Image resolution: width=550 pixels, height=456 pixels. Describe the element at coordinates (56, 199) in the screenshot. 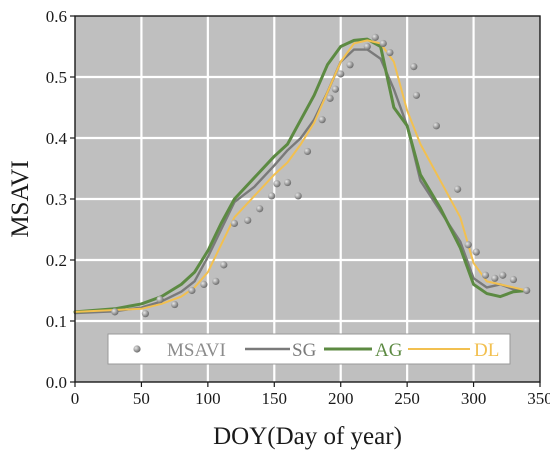

I see `y-tick-label: 0.3` at that location.